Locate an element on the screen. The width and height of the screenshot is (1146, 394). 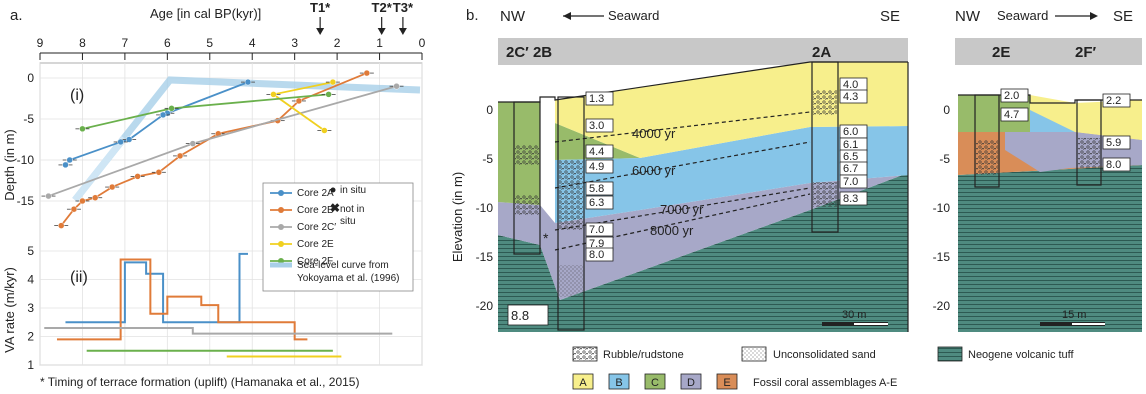
elev-axis-label: Elevation (in m) is located at coordinates (457, 217).